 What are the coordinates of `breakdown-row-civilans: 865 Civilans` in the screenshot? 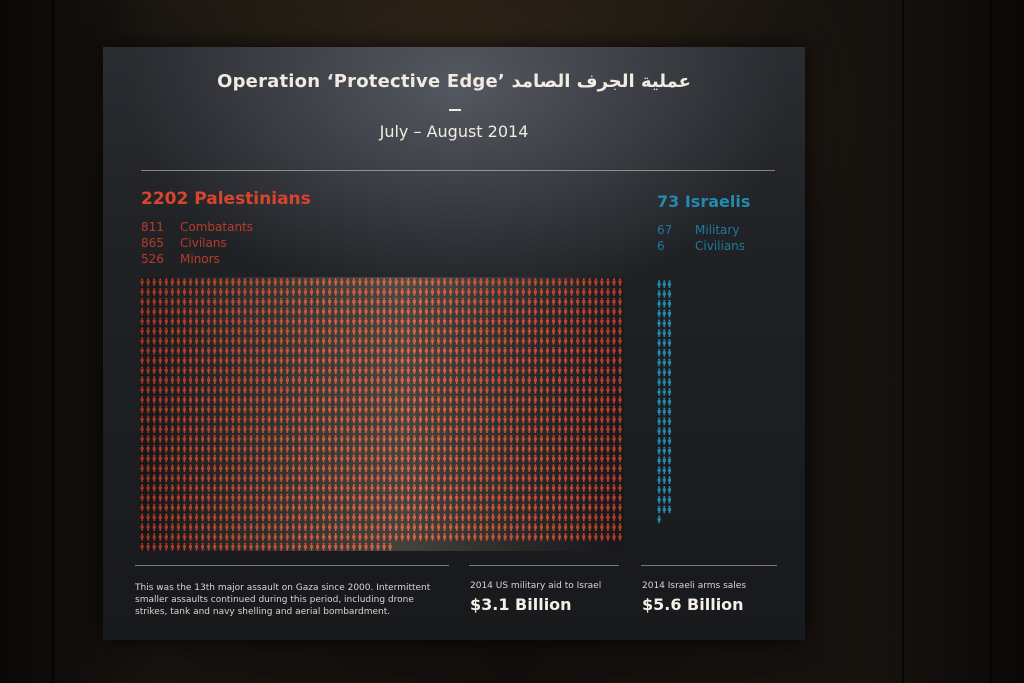 It's located at (197, 243).